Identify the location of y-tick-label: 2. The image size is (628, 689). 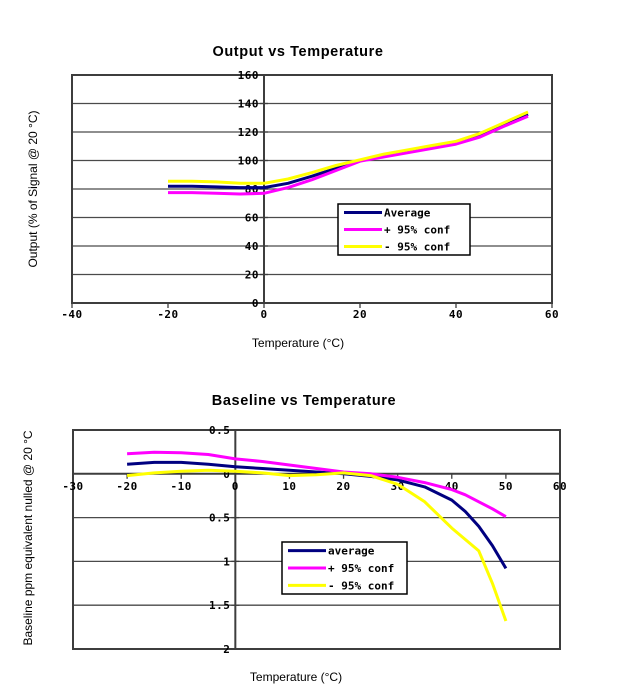
(226, 649).